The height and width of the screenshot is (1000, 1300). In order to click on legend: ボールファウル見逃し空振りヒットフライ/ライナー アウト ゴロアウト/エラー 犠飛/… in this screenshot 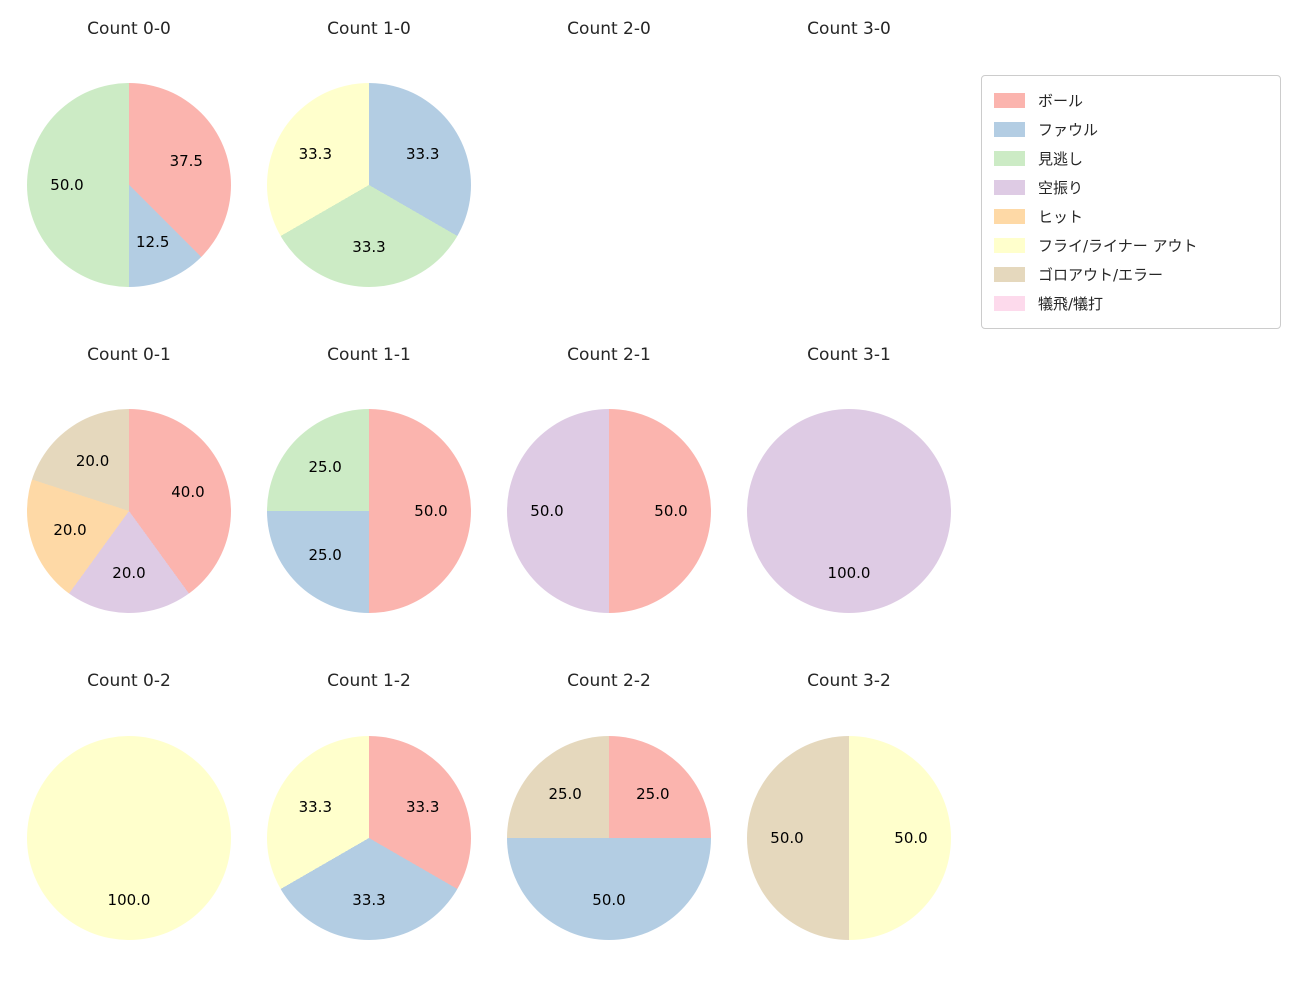, I will do `click(1131, 202)`.